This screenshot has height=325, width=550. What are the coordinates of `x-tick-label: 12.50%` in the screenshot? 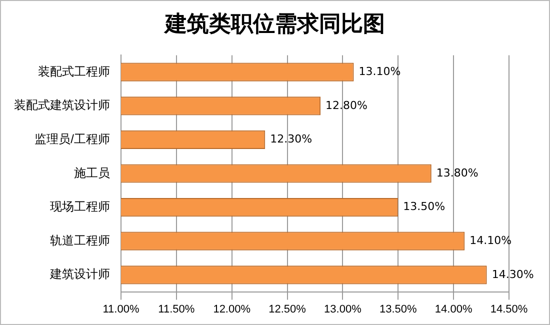 It's located at (287, 309).